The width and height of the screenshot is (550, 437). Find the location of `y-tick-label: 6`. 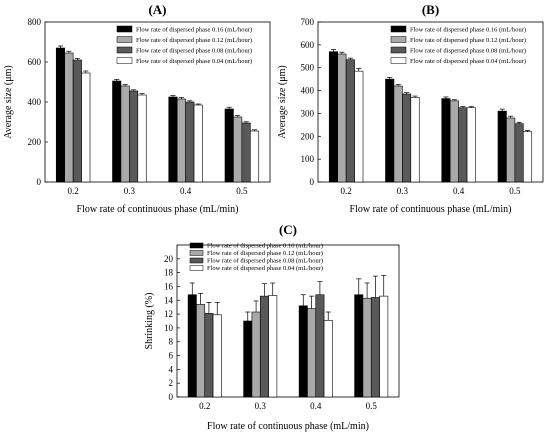

y-tick-label: 6 is located at coordinates (171, 356).